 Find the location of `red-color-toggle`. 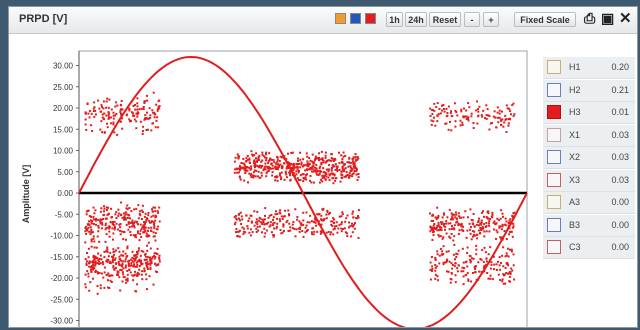

red-color-toggle is located at coordinates (370, 18).